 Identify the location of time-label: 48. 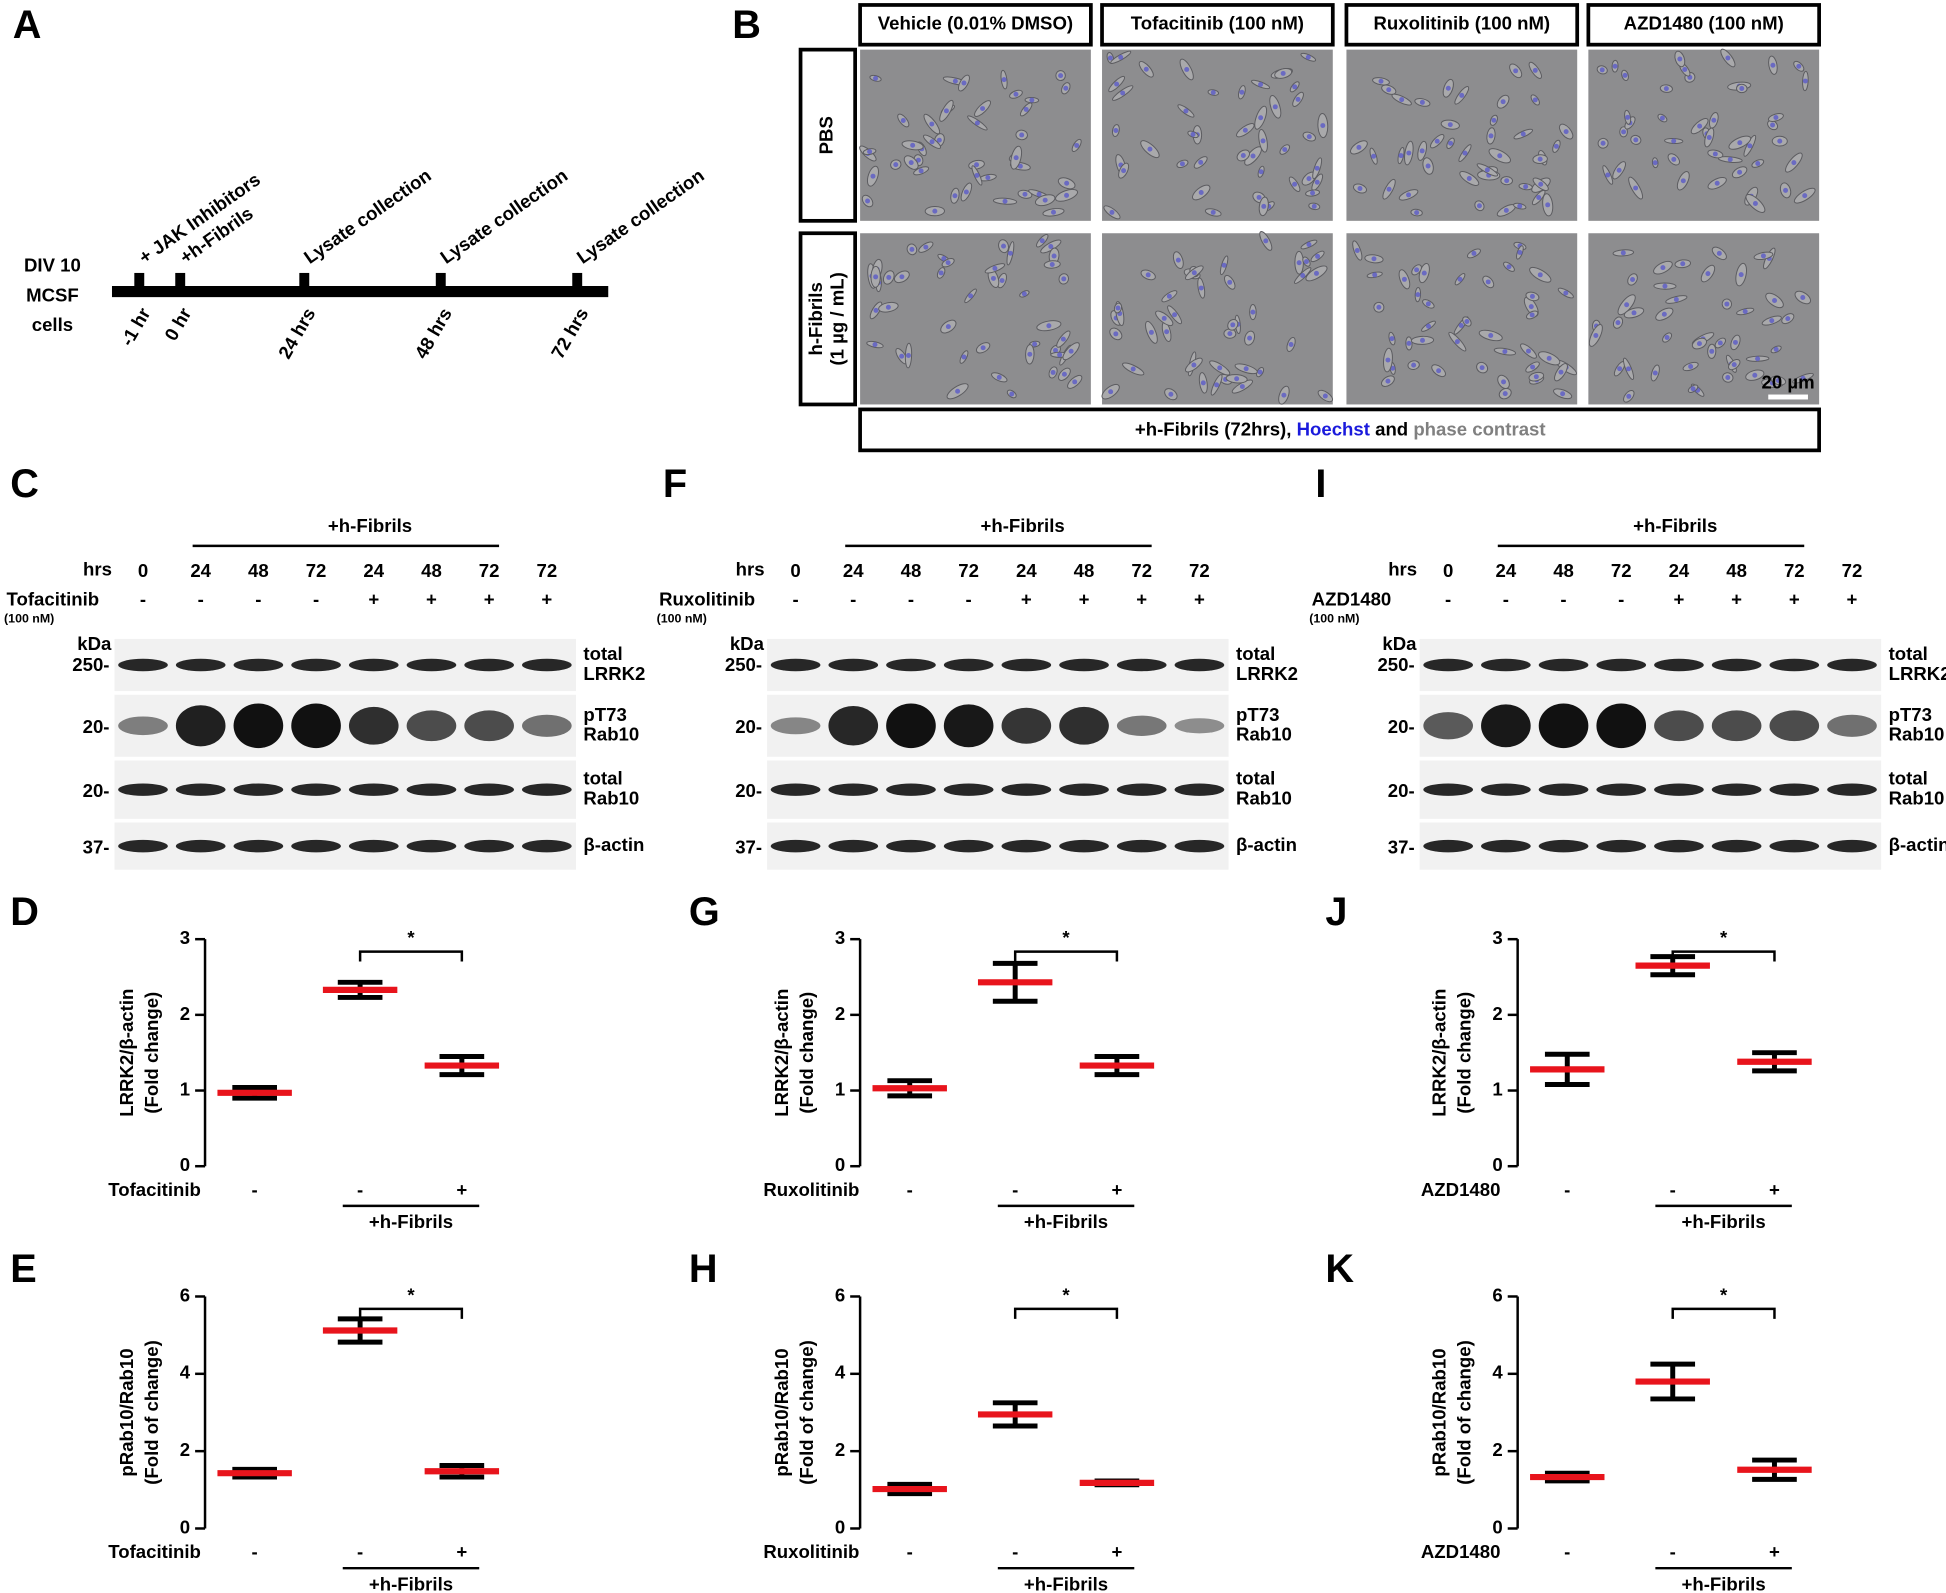
(911, 570).